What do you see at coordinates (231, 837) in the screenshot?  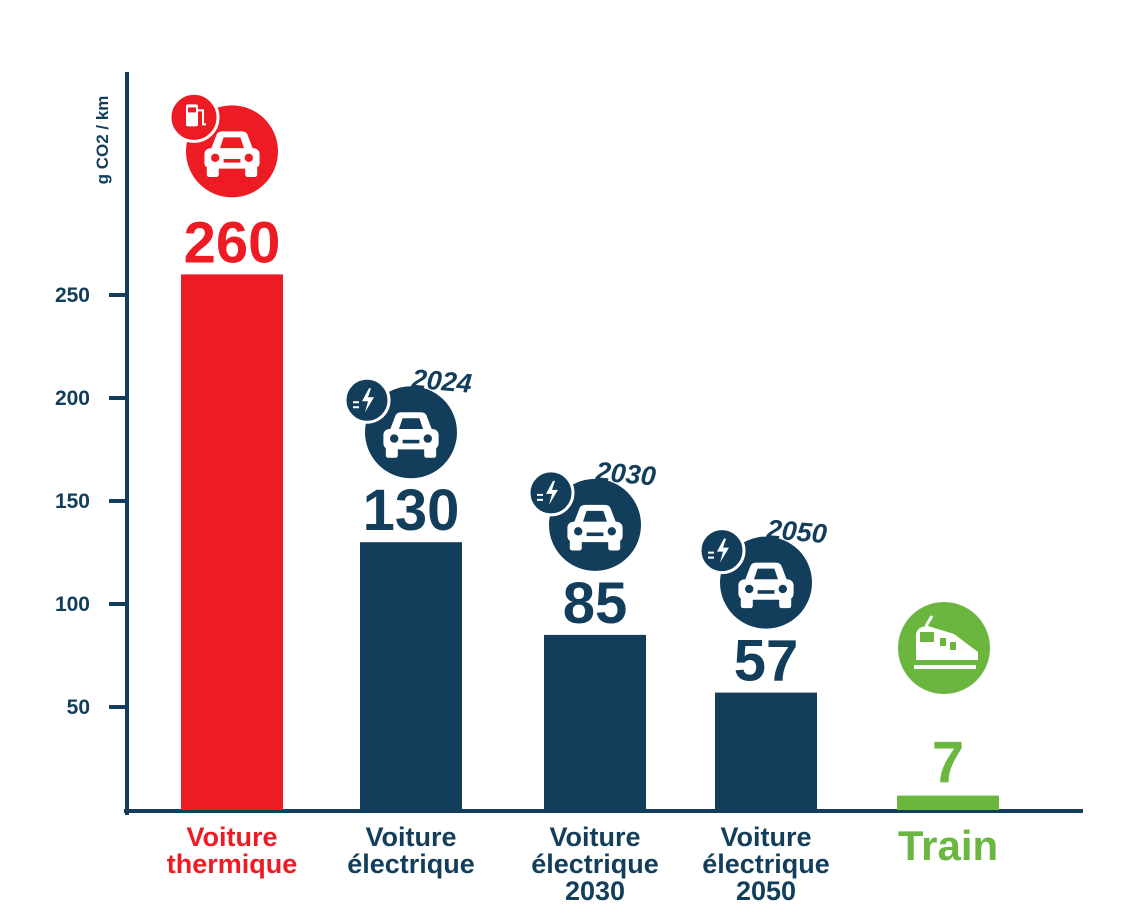 I see `category-label-0-line-0: Voiture` at bounding box center [231, 837].